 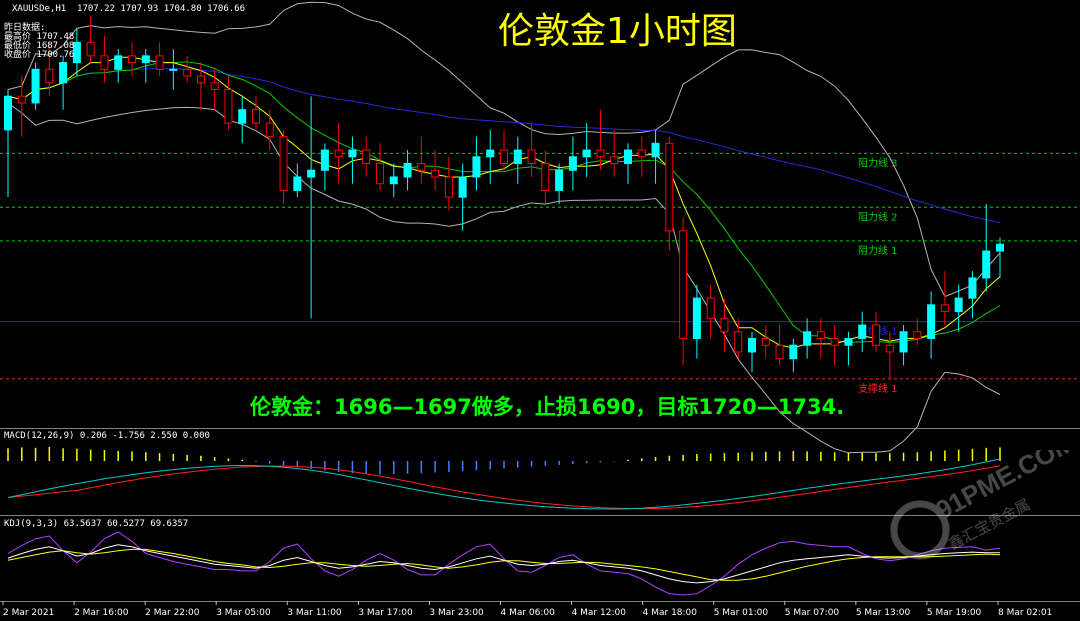 I want to click on macd-label: MACD(12,26,9) 0.206 -1.756 2.550 0.000, so click(x=107, y=436).